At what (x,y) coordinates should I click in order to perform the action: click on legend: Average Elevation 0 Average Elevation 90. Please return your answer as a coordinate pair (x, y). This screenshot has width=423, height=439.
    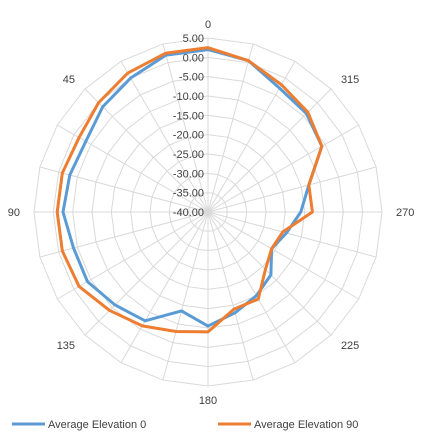
    Looking at the image, I should click on (185, 425).